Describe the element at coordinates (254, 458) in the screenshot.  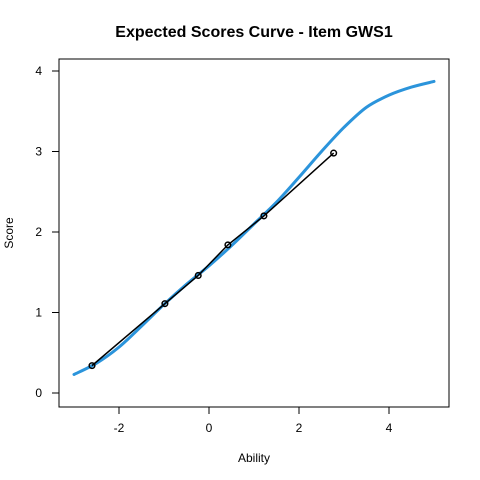
I see `x-axis-label: Ability` at that location.